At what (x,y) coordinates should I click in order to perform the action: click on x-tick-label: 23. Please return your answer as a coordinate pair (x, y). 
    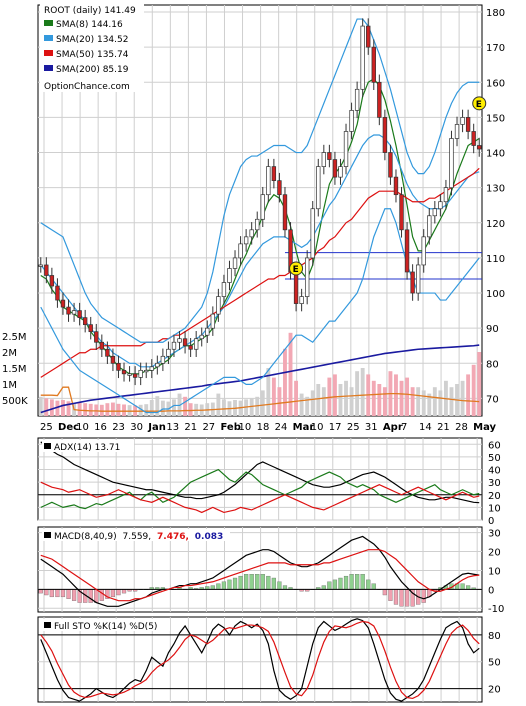
    Looking at the image, I should click on (118, 427).